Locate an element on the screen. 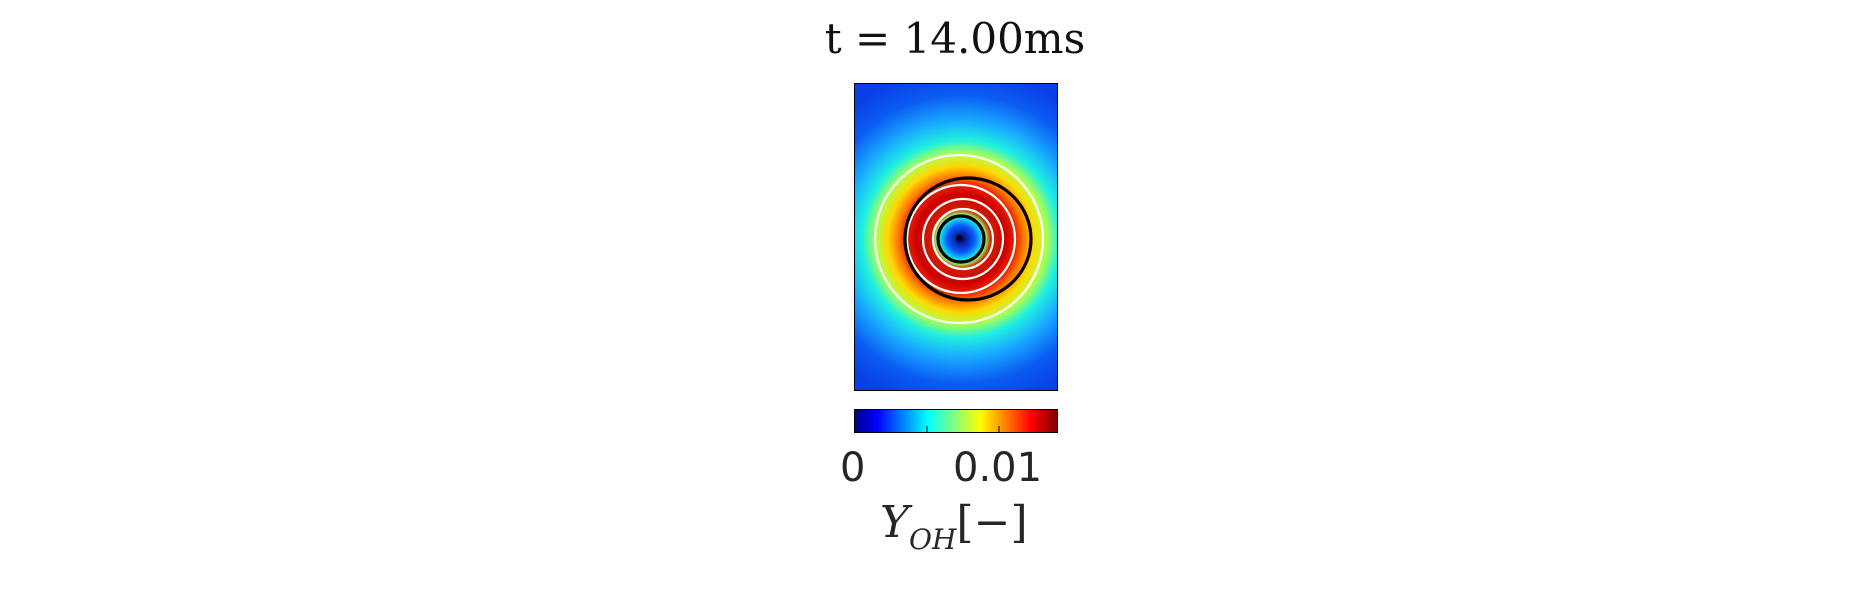 This screenshot has height=594, width=1875. contour-black-inner is located at coordinates (961, 239).